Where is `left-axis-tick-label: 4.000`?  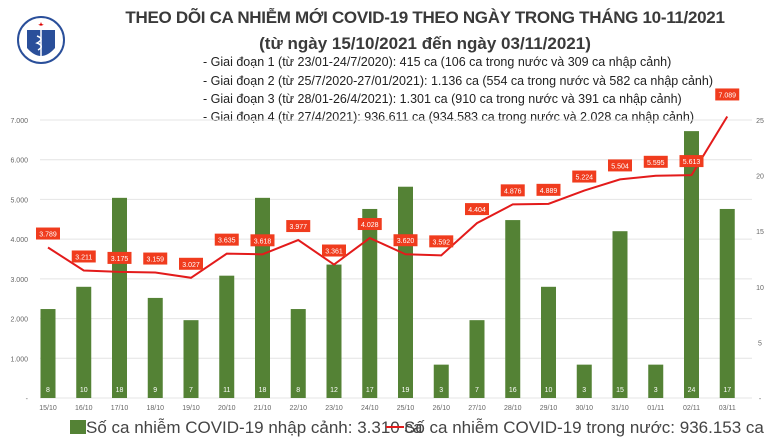 left-axis-tick-label: 4.000 is located at coordinates (19, 240).